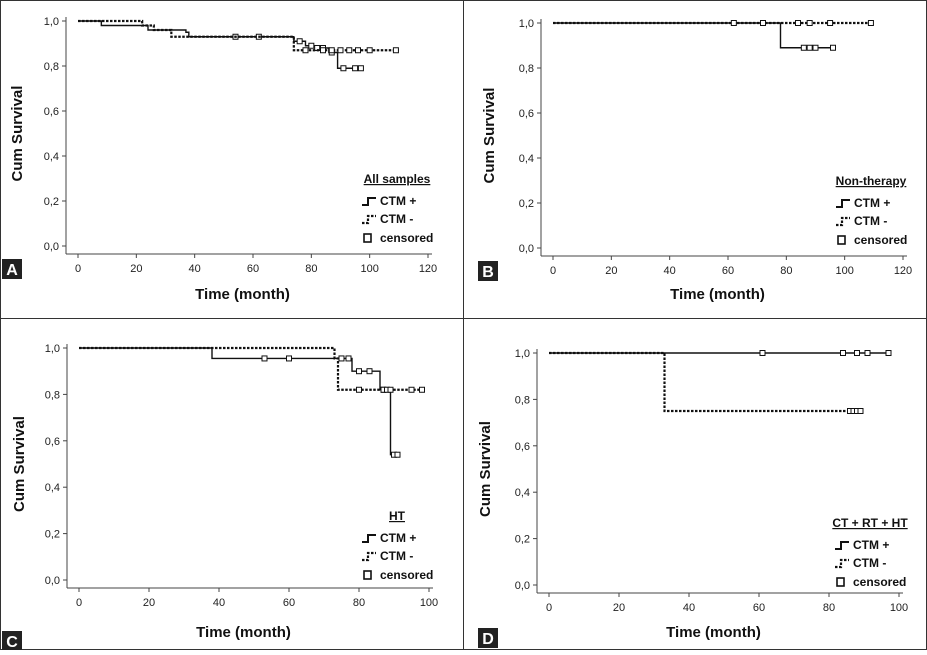 This screenshot has width=927, height=655. What do you see at coordinates (12, 642) in the screenshot?
I see `panel-label-text: C` at bounding box center [12, 642].